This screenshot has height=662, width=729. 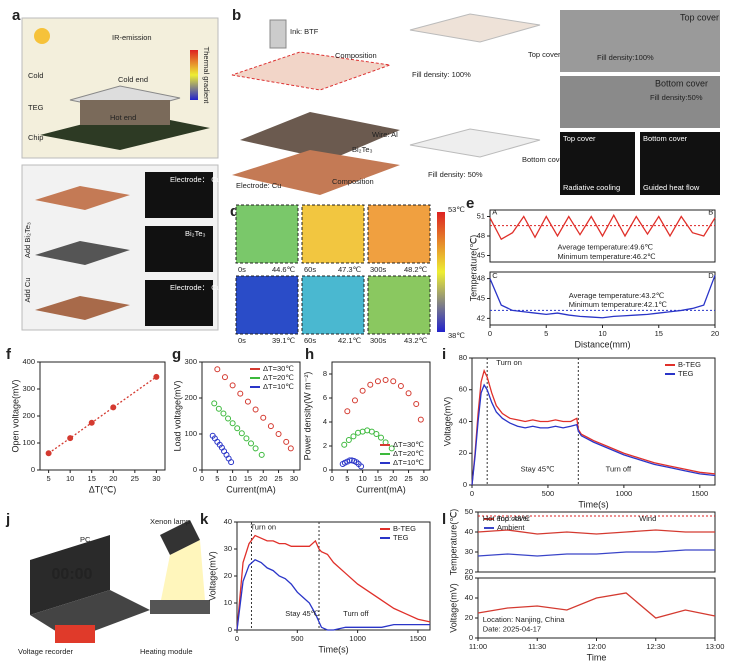 What do you see at coordinates (512, 629) in the screenshot?
I see `annotation: Date: 2025-04-17` at bounding box center [512, 629].